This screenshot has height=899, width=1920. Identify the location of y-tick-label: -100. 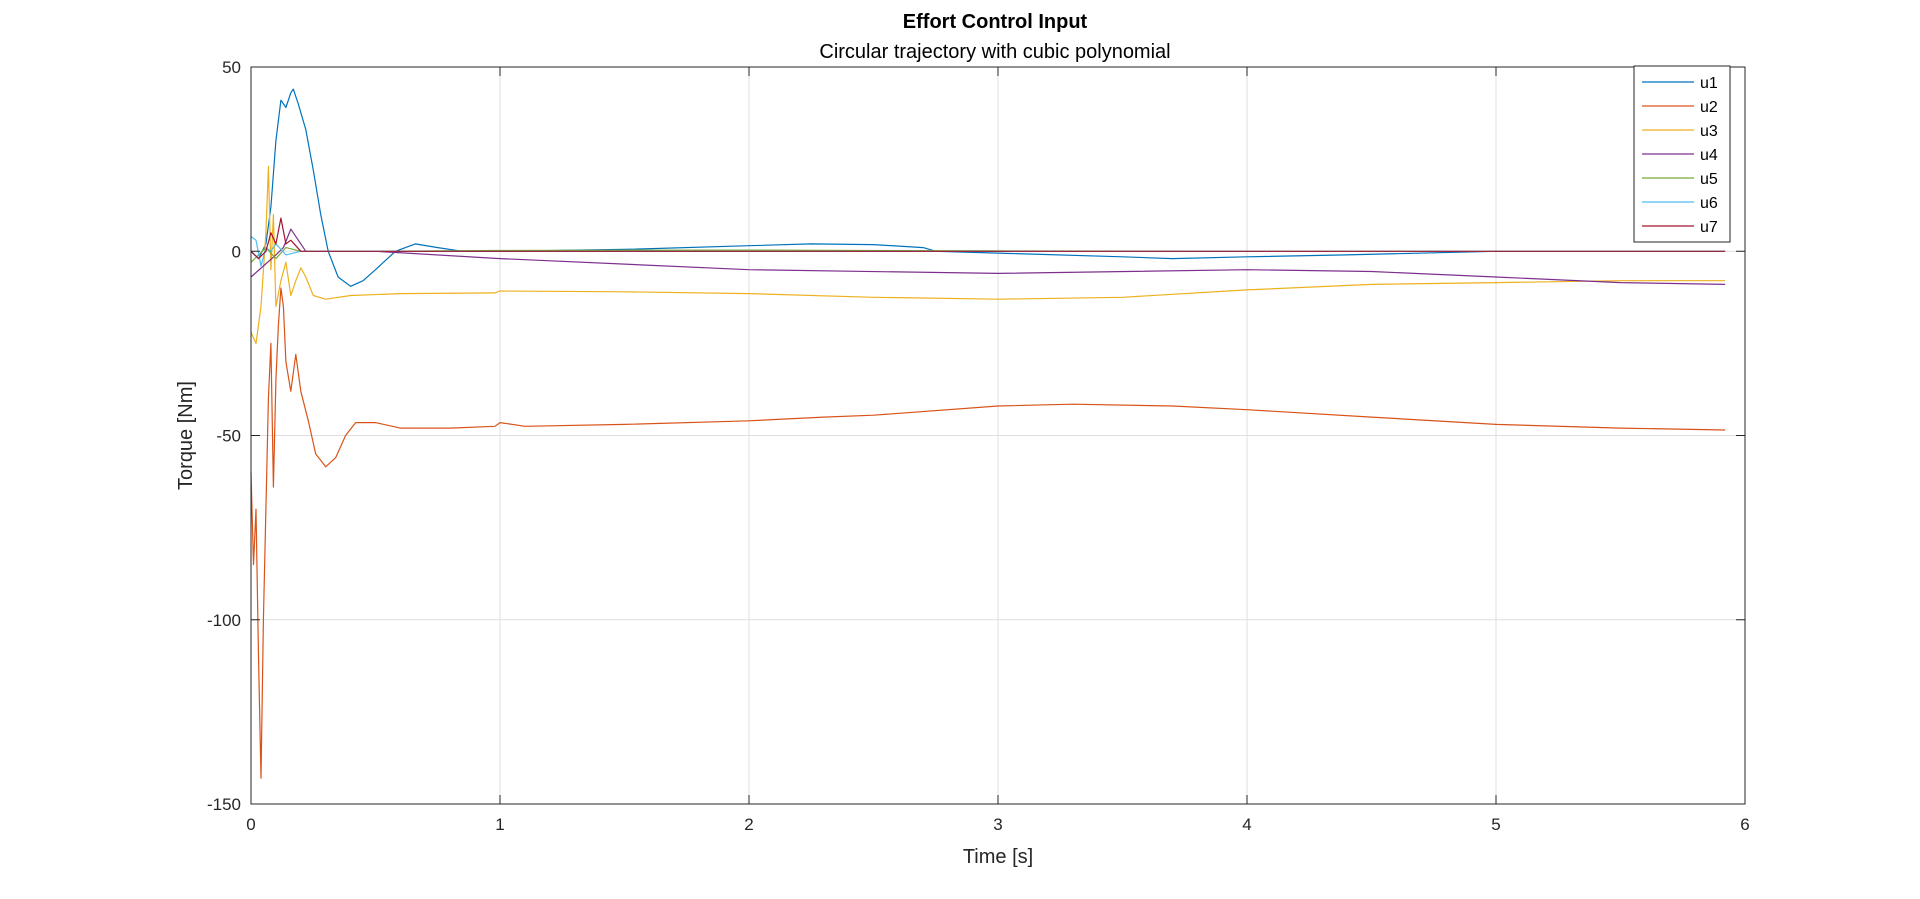
(224, 620).